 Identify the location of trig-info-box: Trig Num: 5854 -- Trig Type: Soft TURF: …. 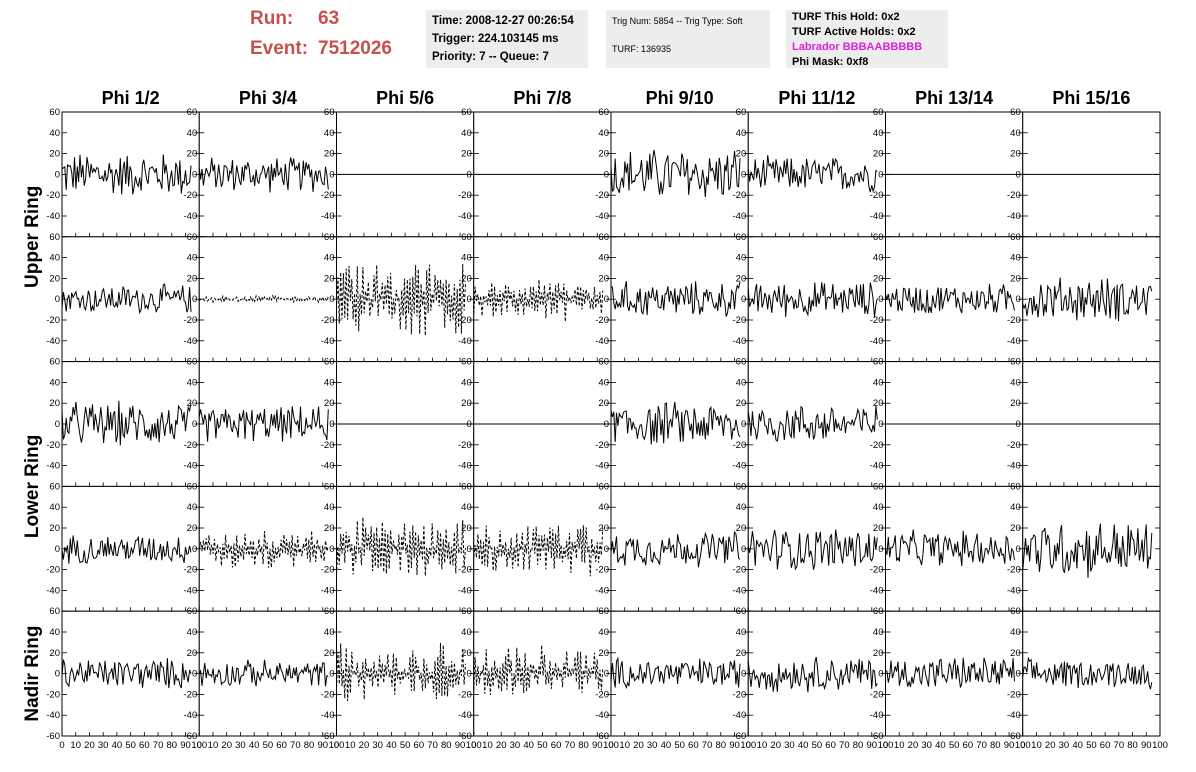
(688, 39).